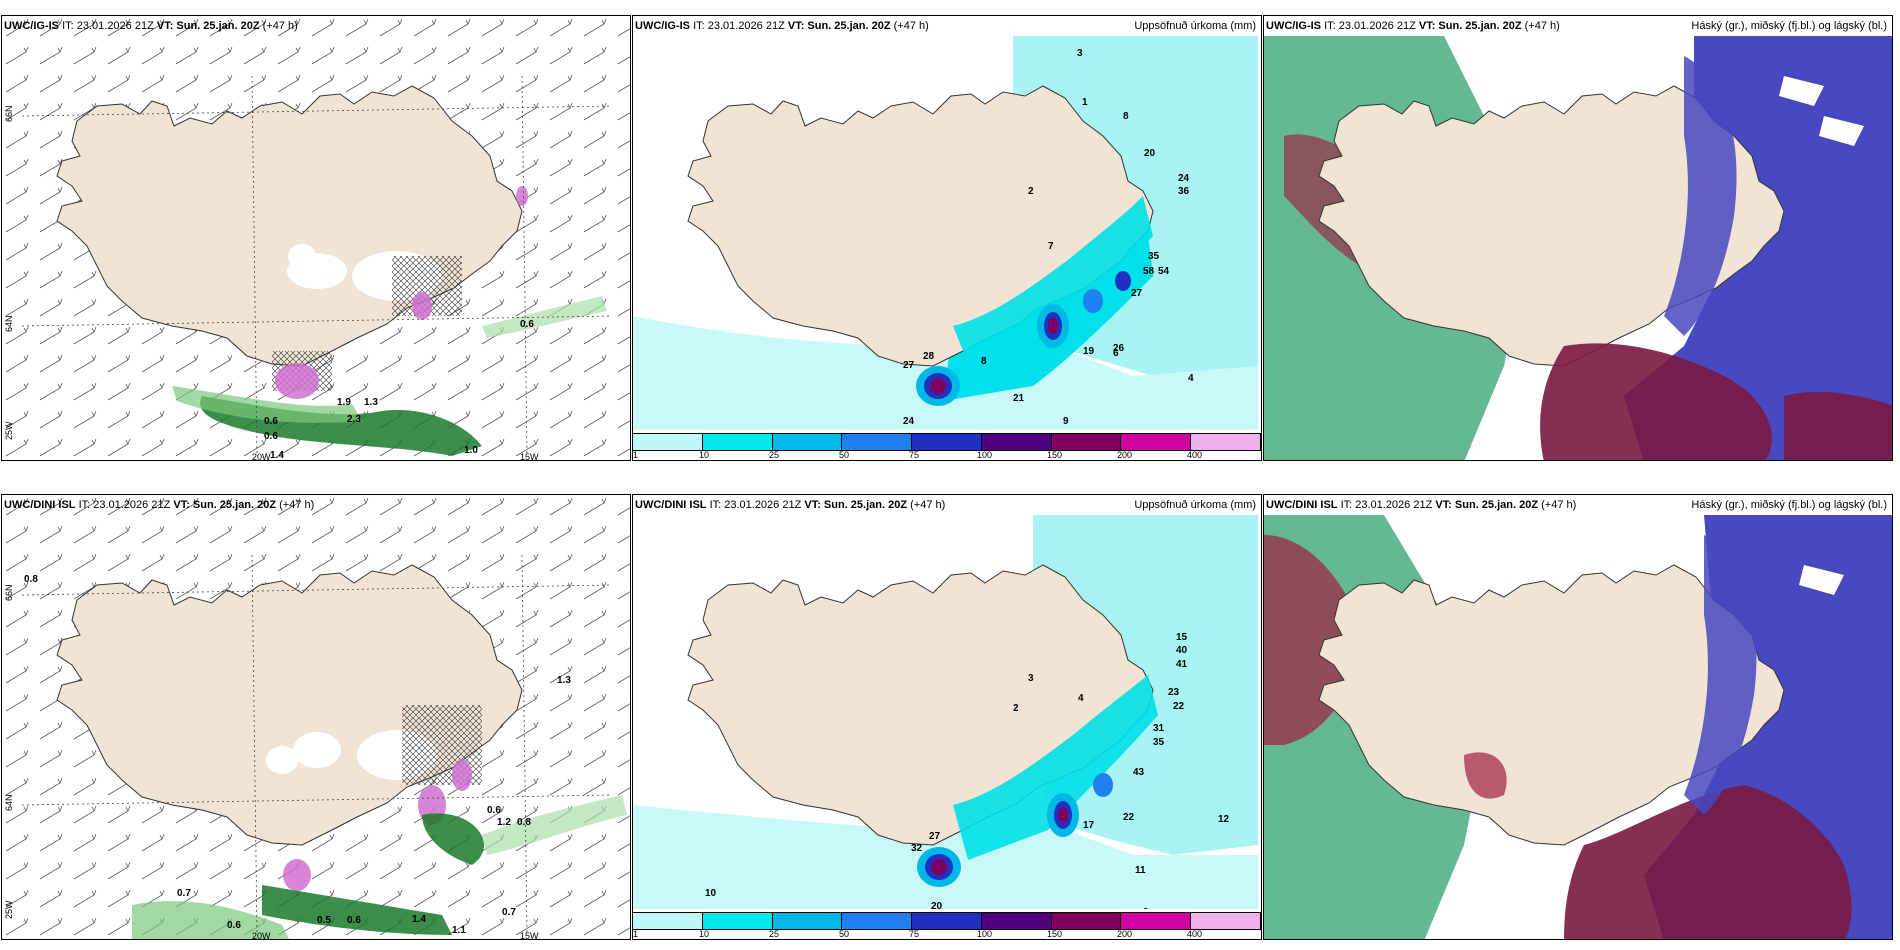 This screenshot has width=1900, height=950. Describe the element at coordinates (1139, 772) in the screenshot. I see `value-label: 43` at that location.